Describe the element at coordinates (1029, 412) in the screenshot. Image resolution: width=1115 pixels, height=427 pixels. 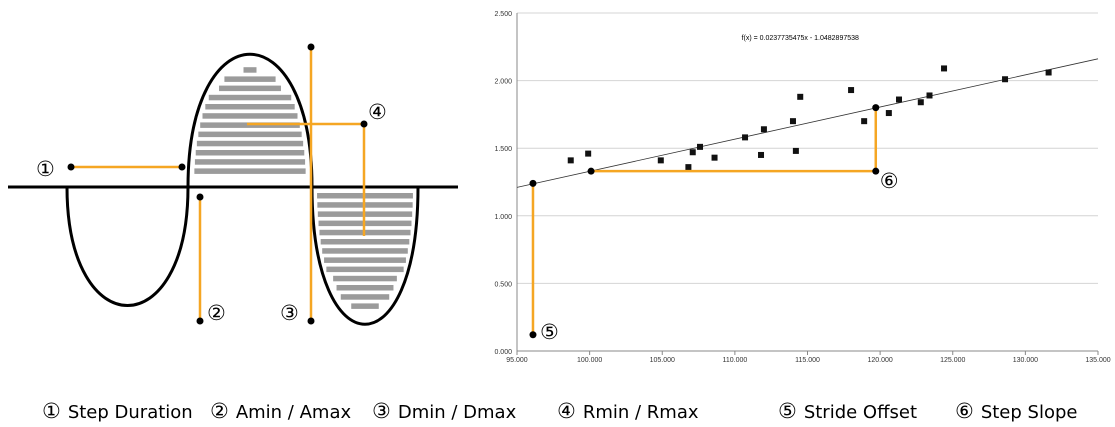
I see `legend-label: Step Slope` at that location.